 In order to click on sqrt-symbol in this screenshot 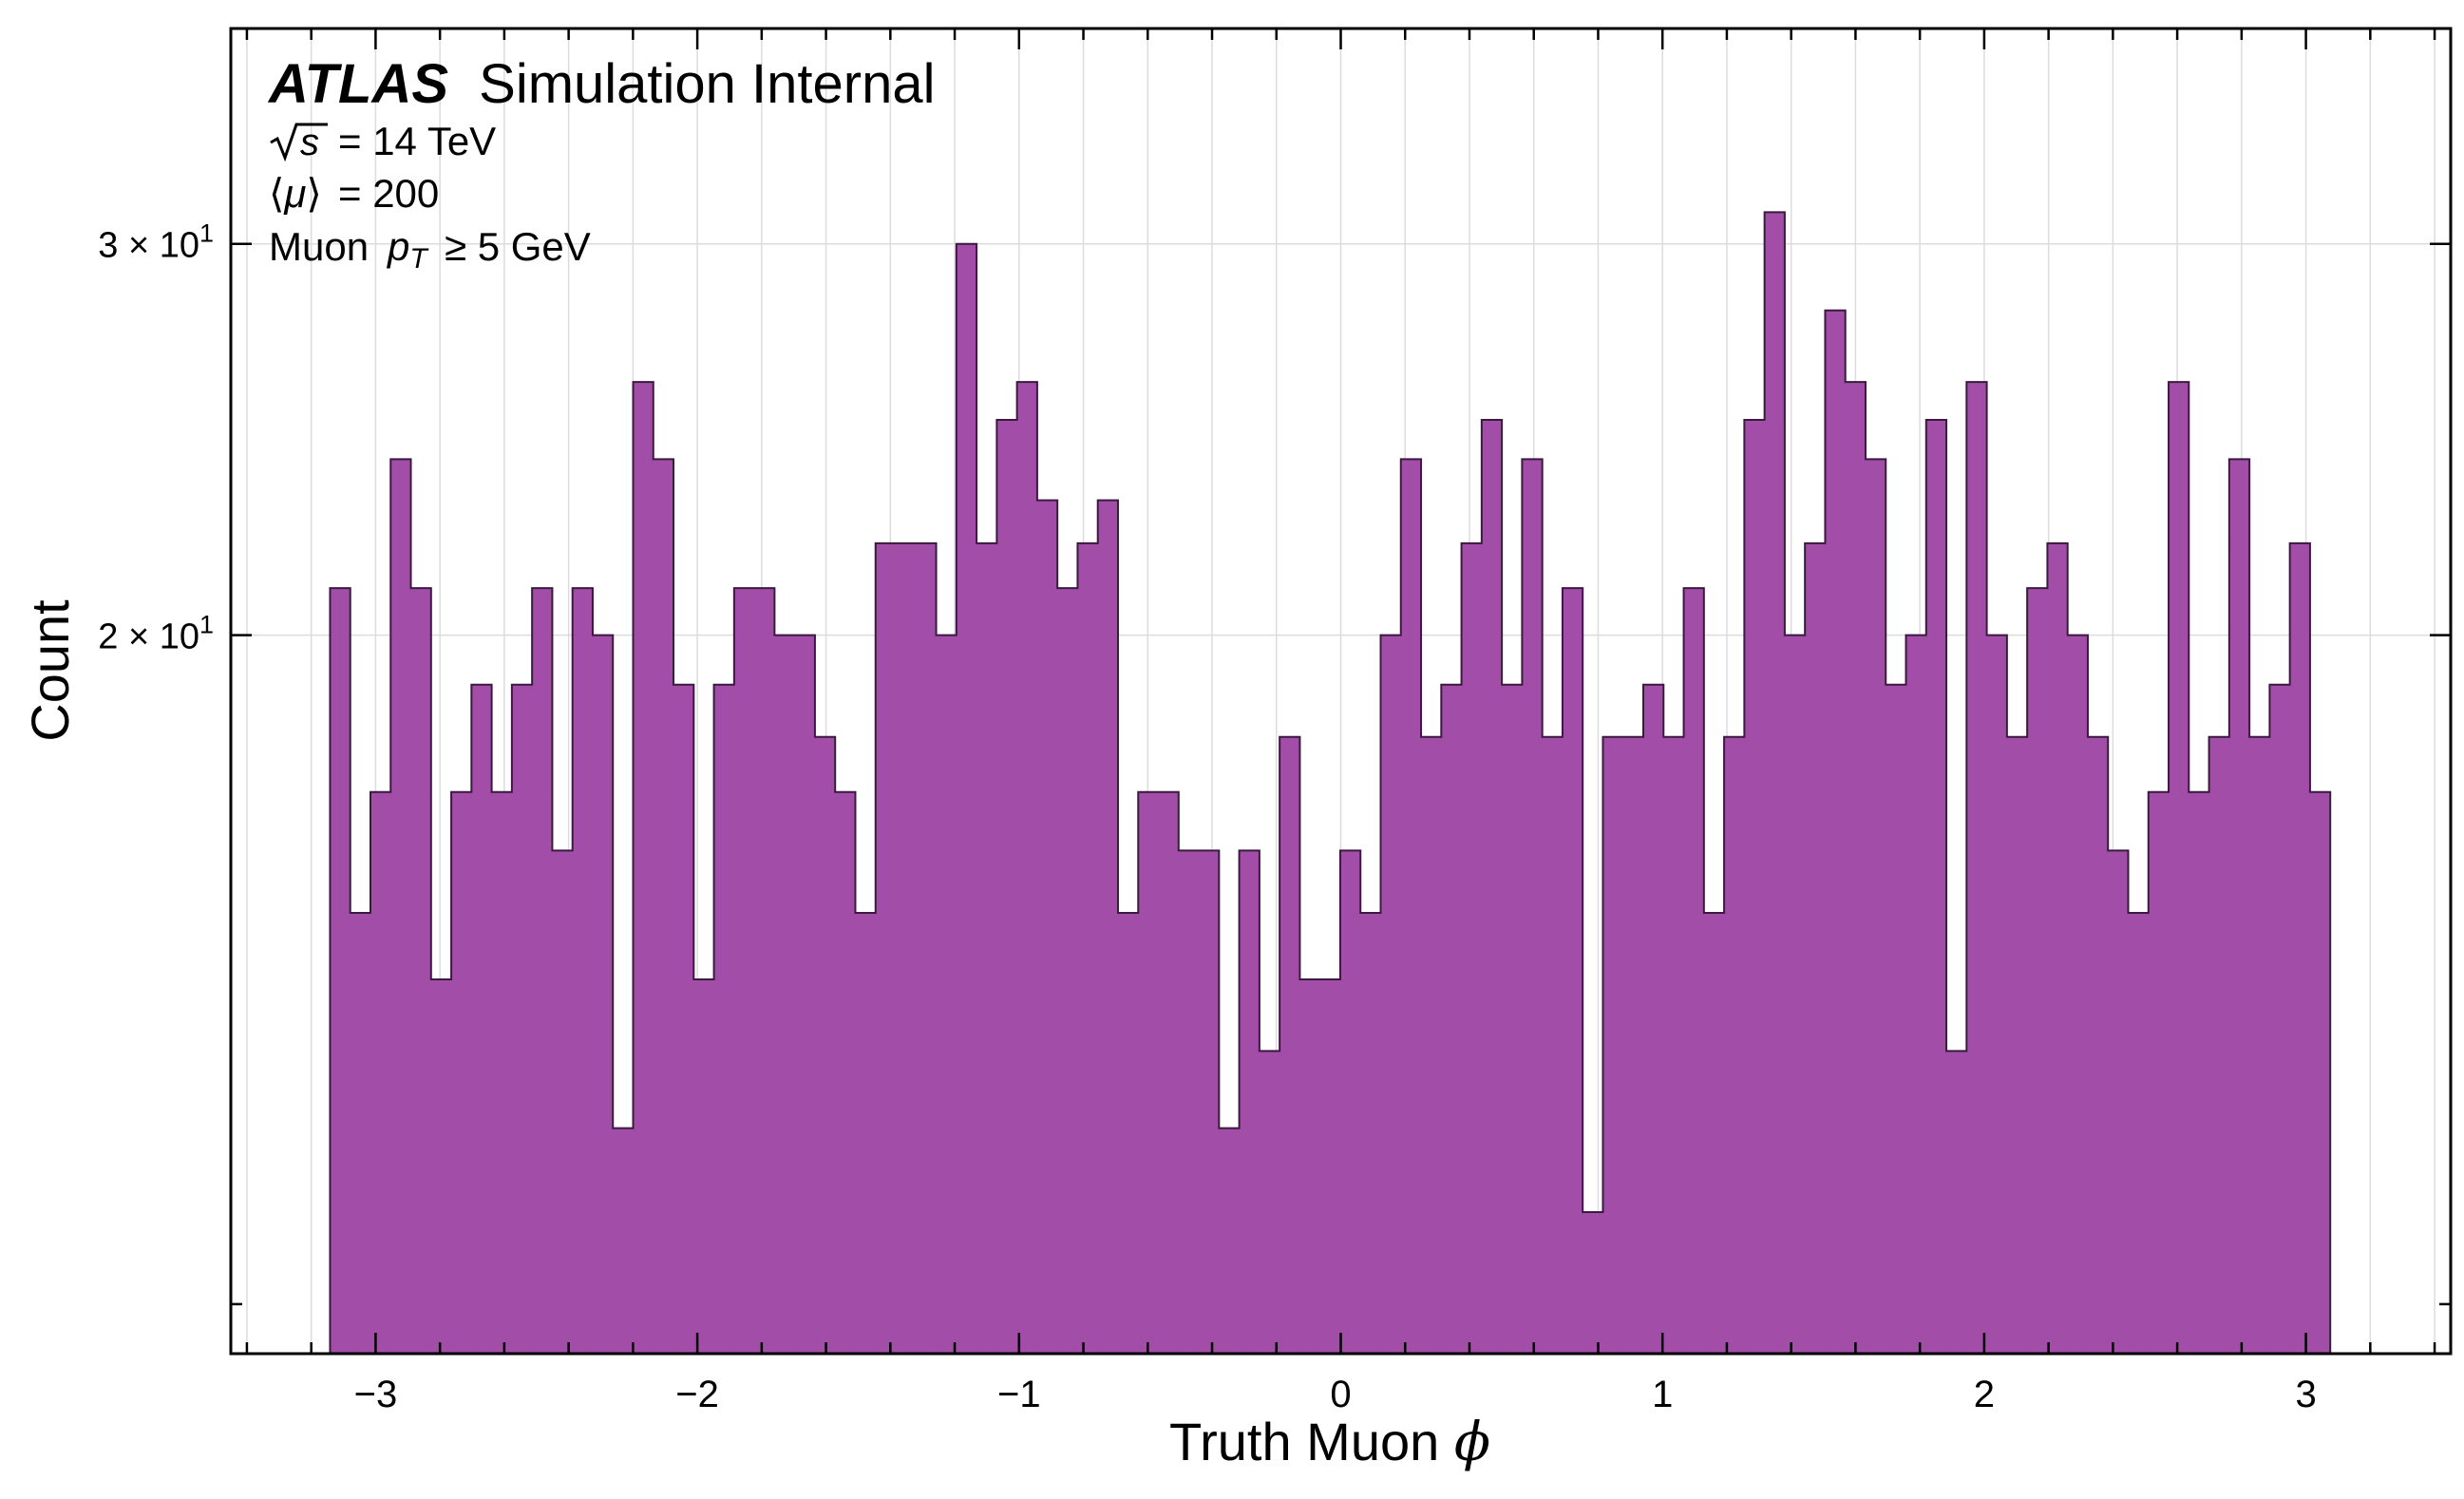, I will do `click(299, 142)`.